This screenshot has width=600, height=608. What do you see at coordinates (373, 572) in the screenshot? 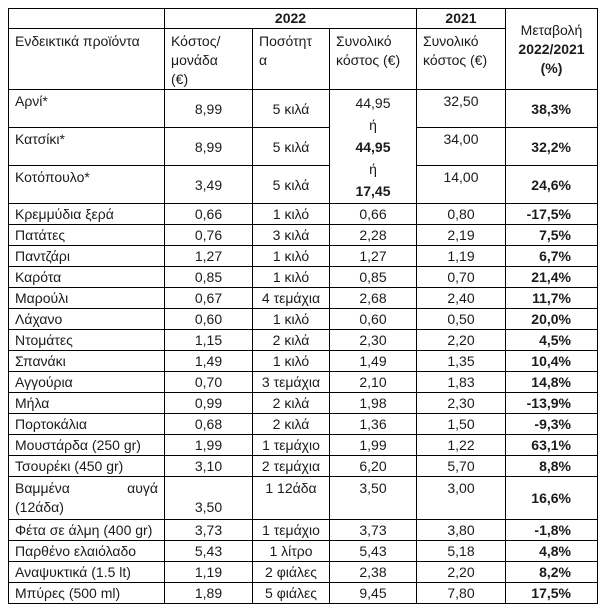
I see `total-cost-2022-cell: 2,38` at bounding box center [373, 572].